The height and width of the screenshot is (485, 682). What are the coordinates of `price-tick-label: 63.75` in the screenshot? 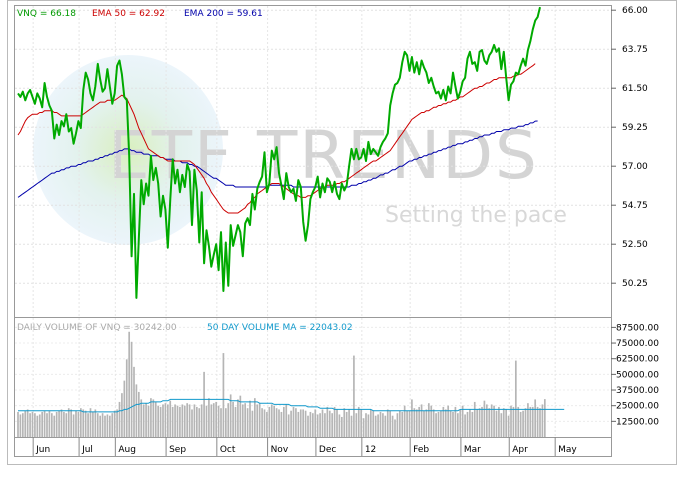 It's located at (635, 50).